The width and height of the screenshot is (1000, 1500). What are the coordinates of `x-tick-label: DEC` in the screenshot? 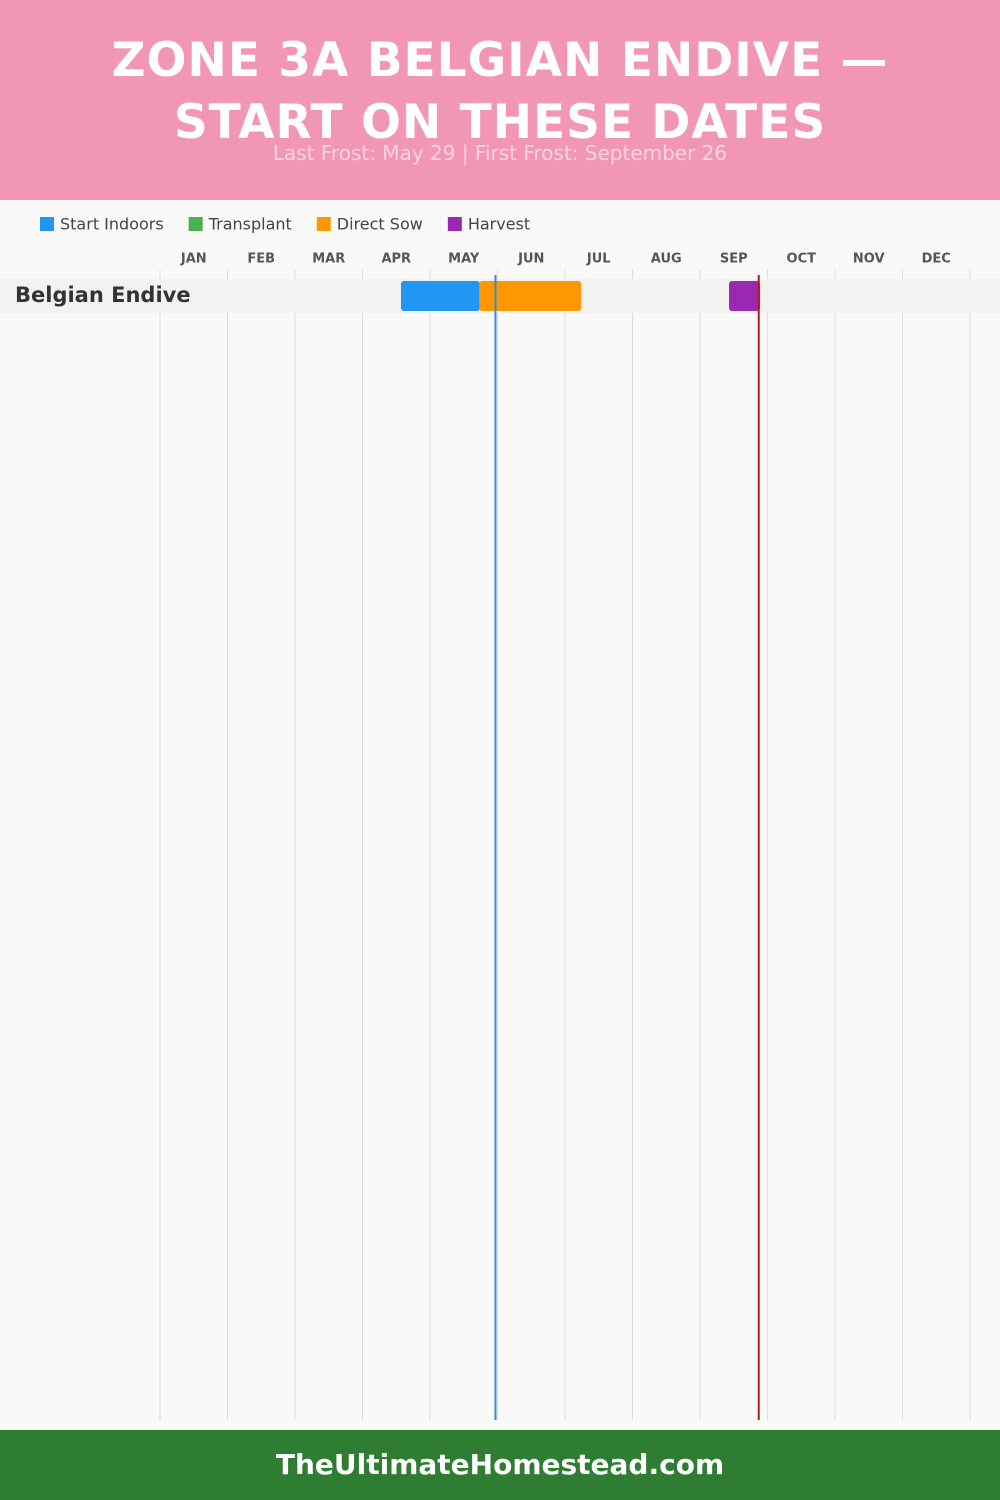 It's located at (936, 259).